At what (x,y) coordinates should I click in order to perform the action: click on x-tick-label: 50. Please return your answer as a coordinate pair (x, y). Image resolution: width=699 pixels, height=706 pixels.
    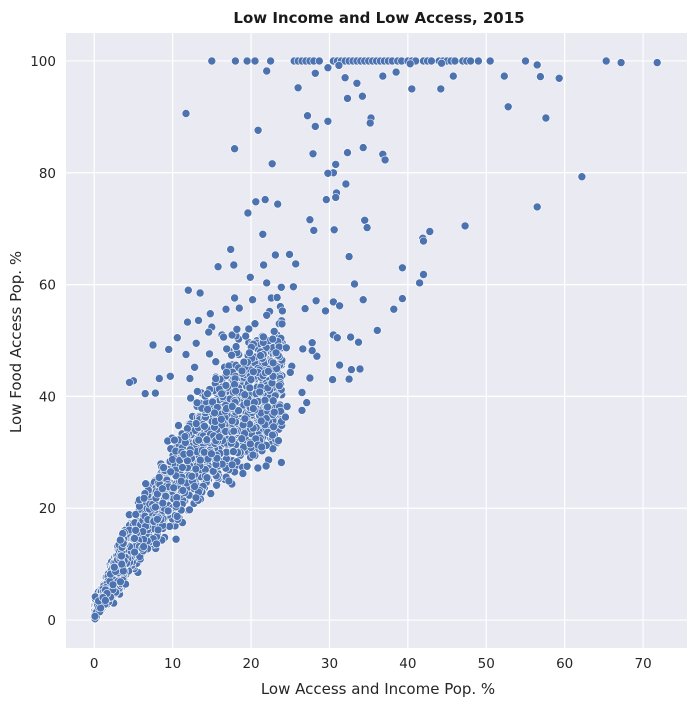
    Looking at the image, I should click on (486, 664).